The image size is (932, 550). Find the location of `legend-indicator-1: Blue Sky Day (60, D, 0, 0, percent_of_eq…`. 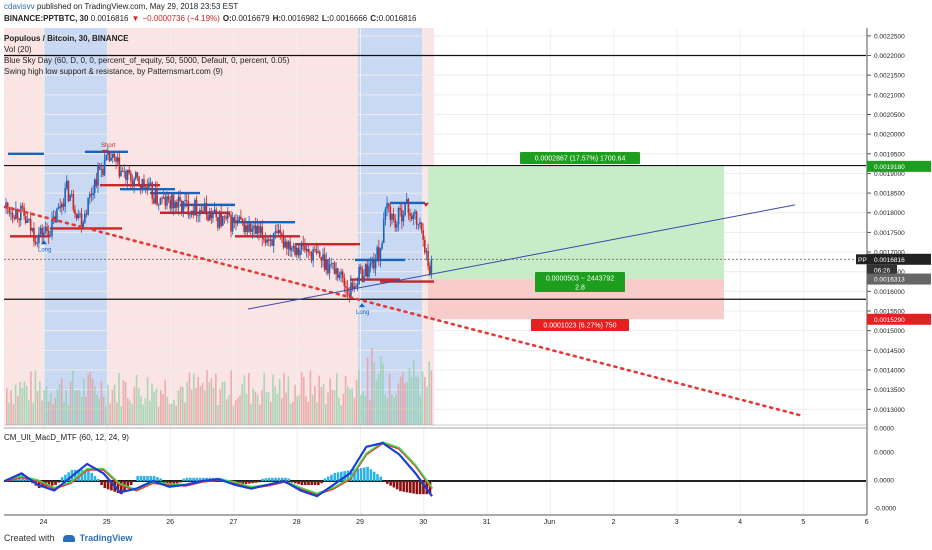

legend-indicator-1: Blue Sky Day (60, D, 0, 0, percent_of_eq… is located at coordinates (147, 60).